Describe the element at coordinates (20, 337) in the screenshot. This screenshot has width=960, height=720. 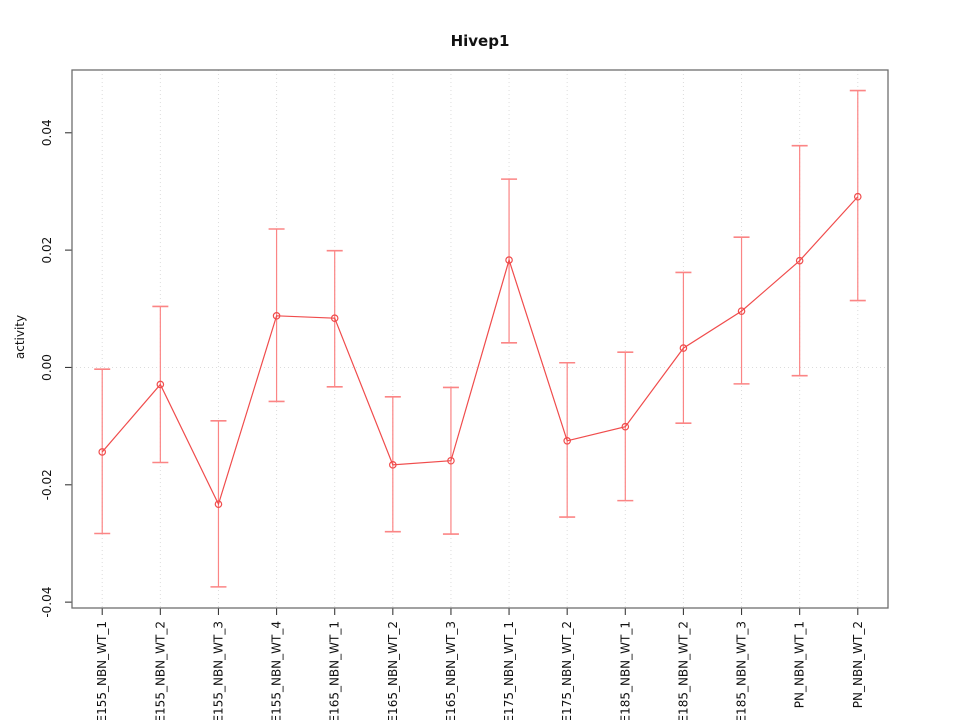
I see `y-axis-title: activity` at that location.